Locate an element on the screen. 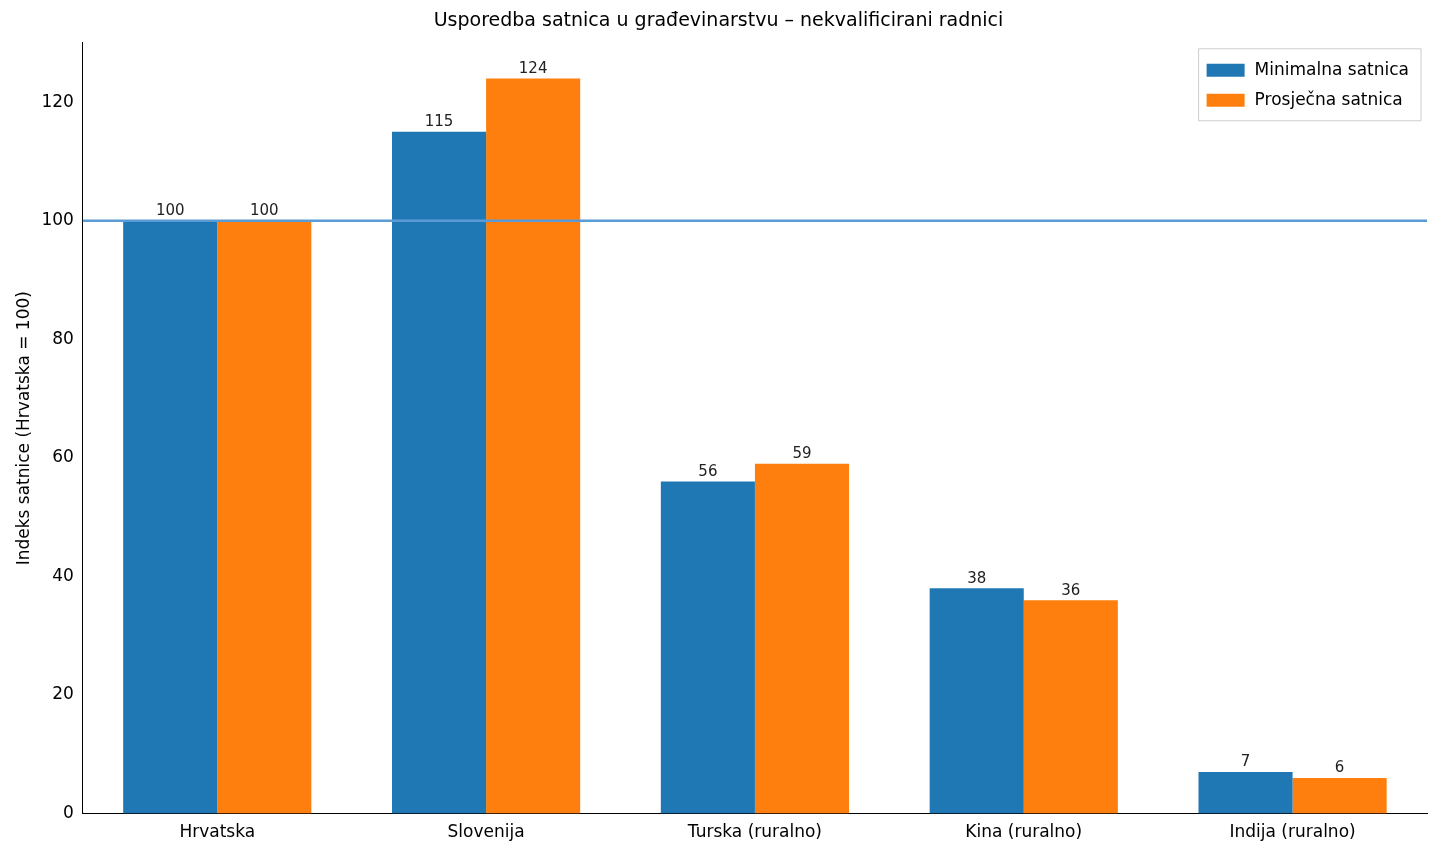 The image size is (1435, 850). y-tick-label: 40 is located at coordinates (63, 574).